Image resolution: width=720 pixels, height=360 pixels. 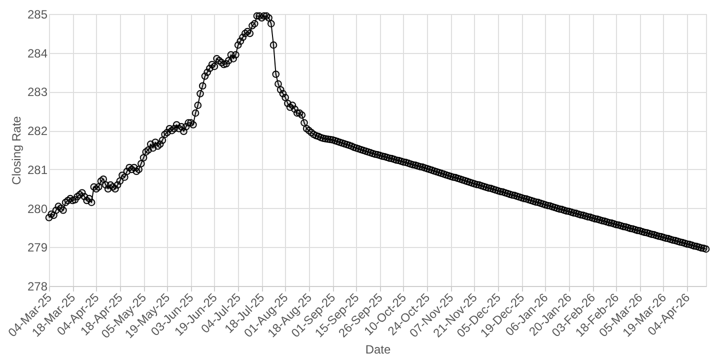 I want to click on y-tick-label: 283, so click(x=37, y=92).